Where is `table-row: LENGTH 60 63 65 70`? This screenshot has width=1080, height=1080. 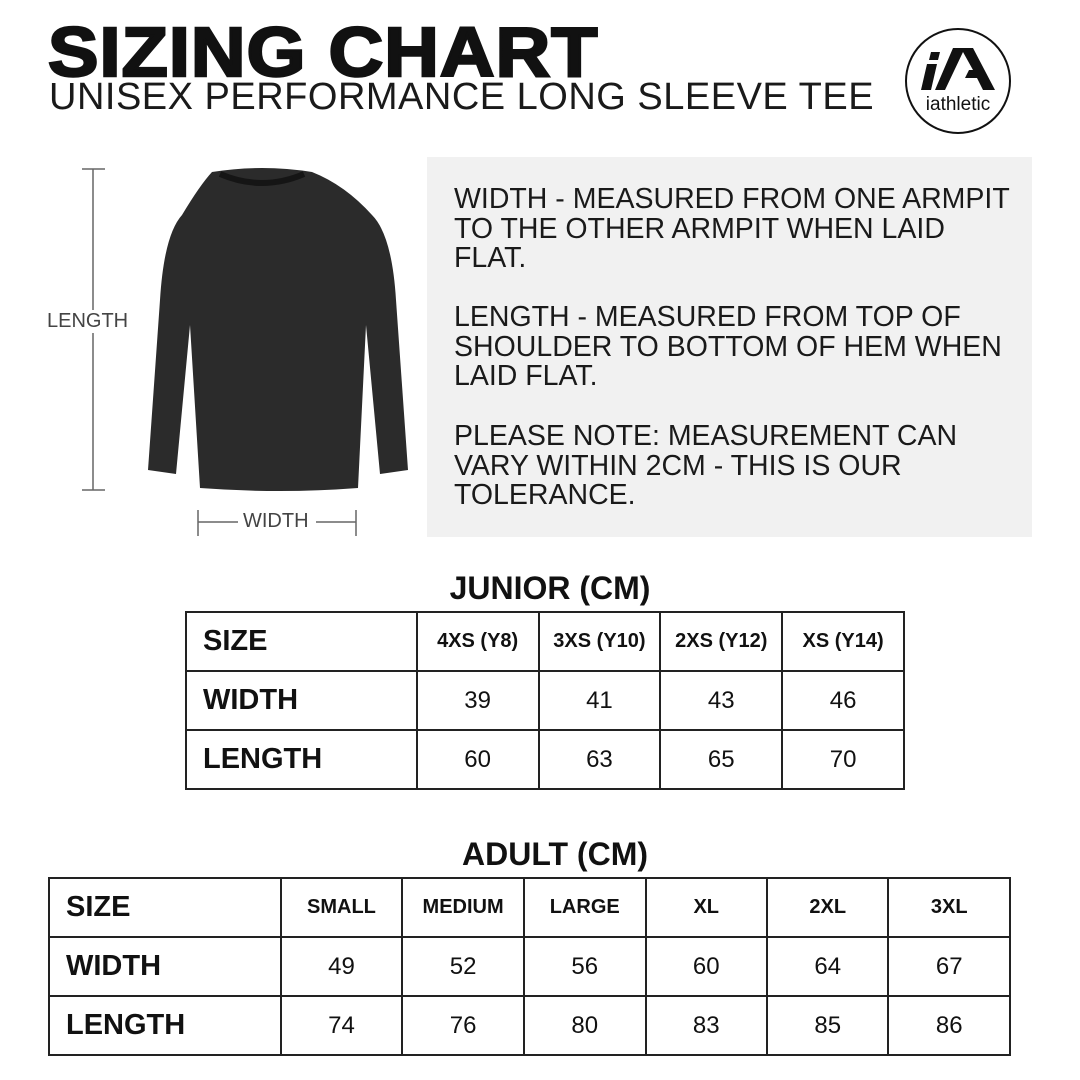 table-row: LENGTH 60 63 65 70 is located at coordinates (545, 759).